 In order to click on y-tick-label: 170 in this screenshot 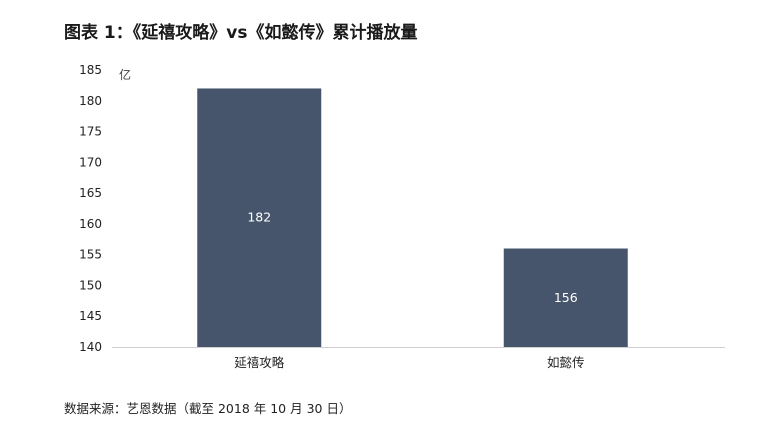, I will do `click(90, 162)`.